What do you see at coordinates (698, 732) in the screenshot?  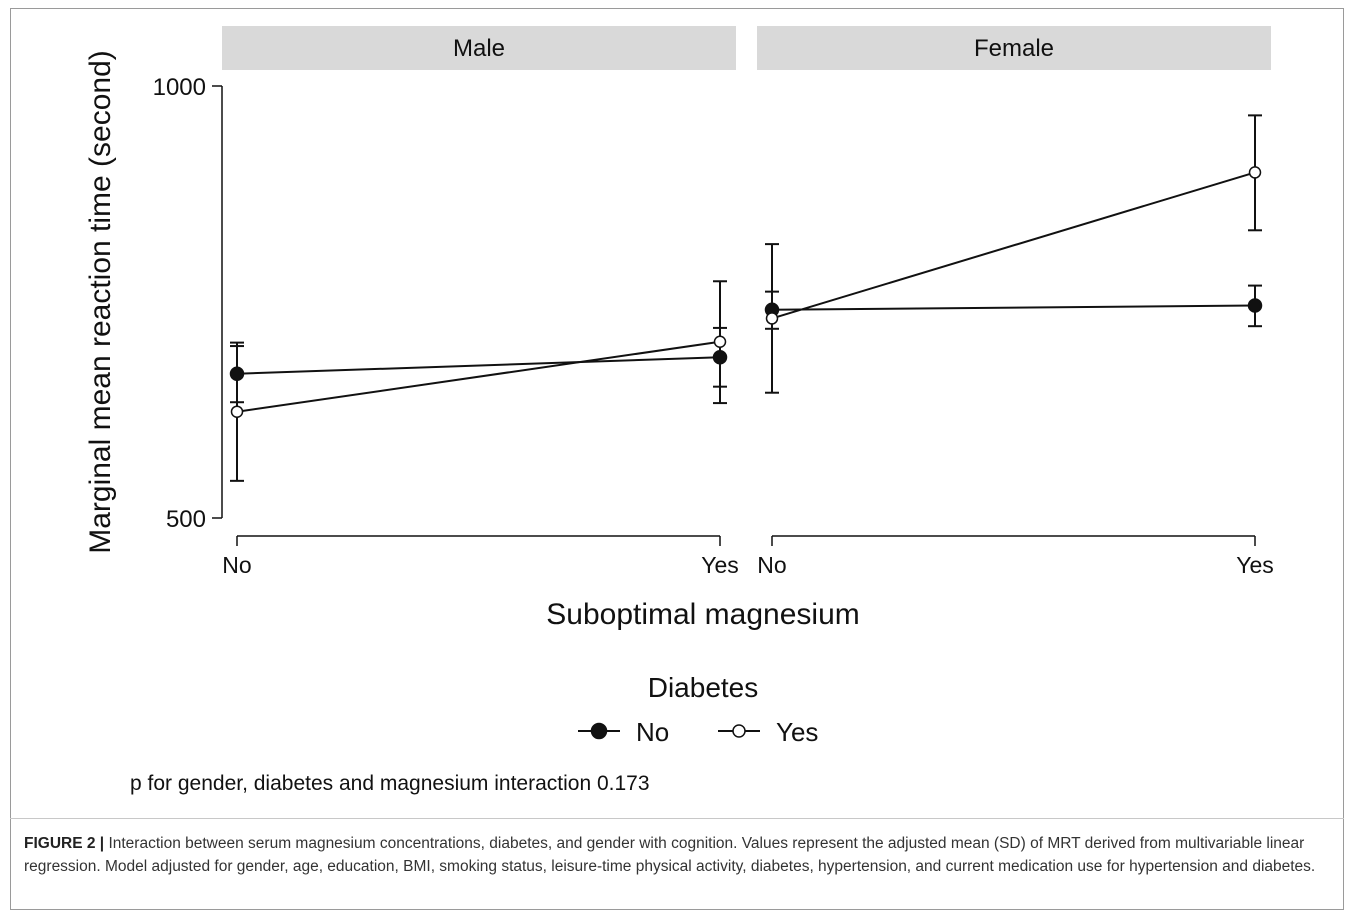 I see `legend: No Yes` at bounding box center [698, 732].